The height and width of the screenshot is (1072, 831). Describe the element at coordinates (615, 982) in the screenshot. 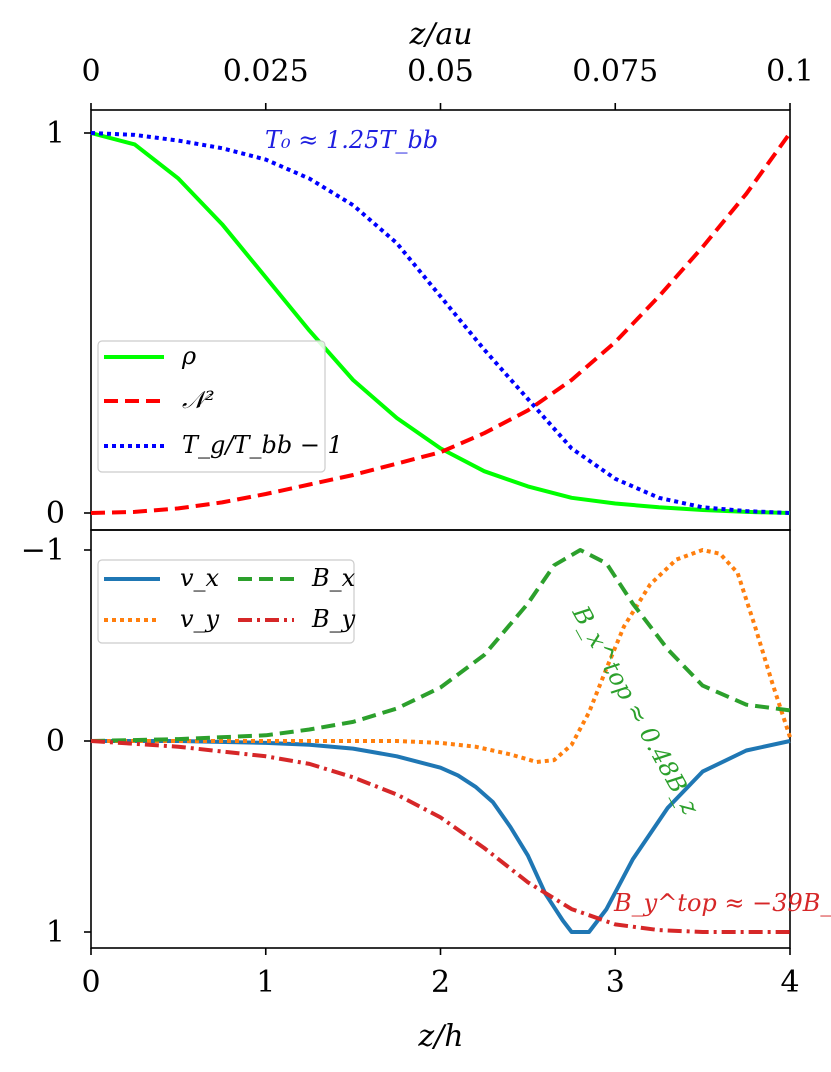

I see `bottom-xtick-label-3: 3` at that location.